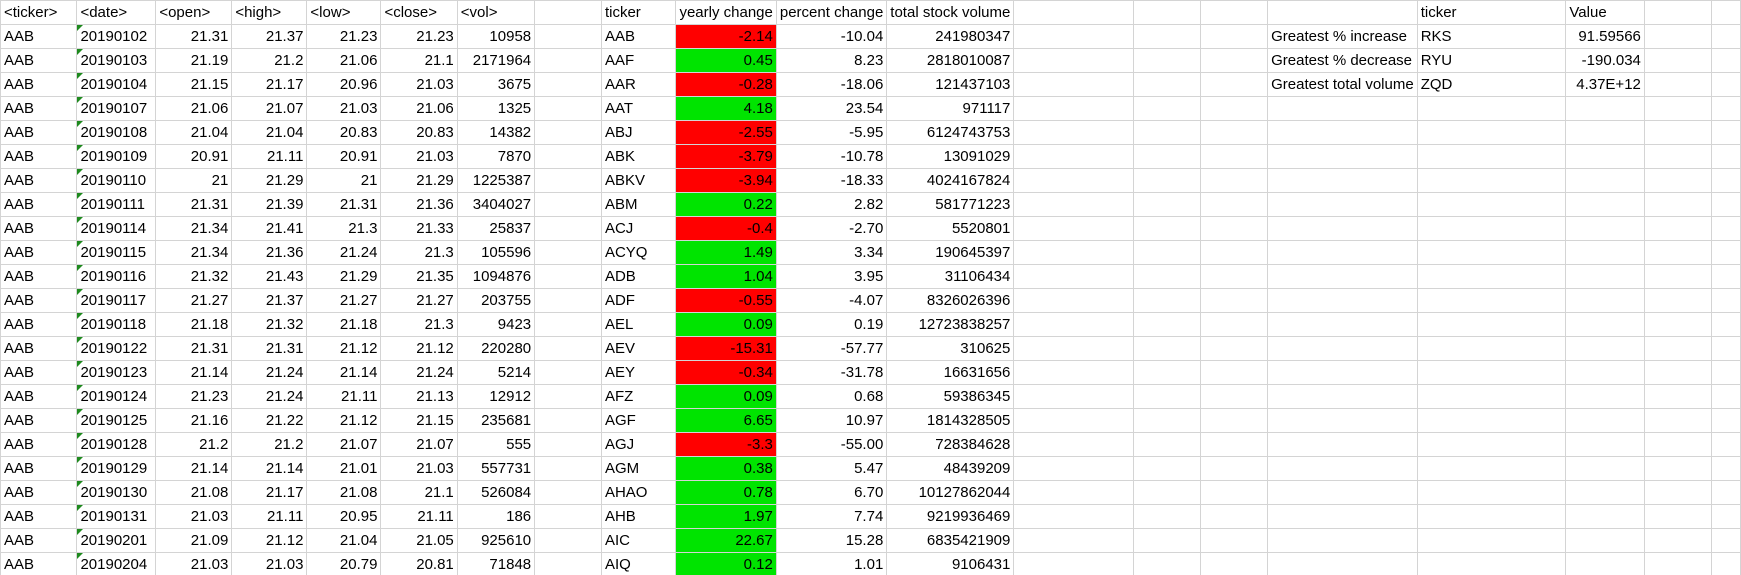 The height and width of the screenshot is (575, 1741). I want to click on cell-N10, so click(1167, 228).